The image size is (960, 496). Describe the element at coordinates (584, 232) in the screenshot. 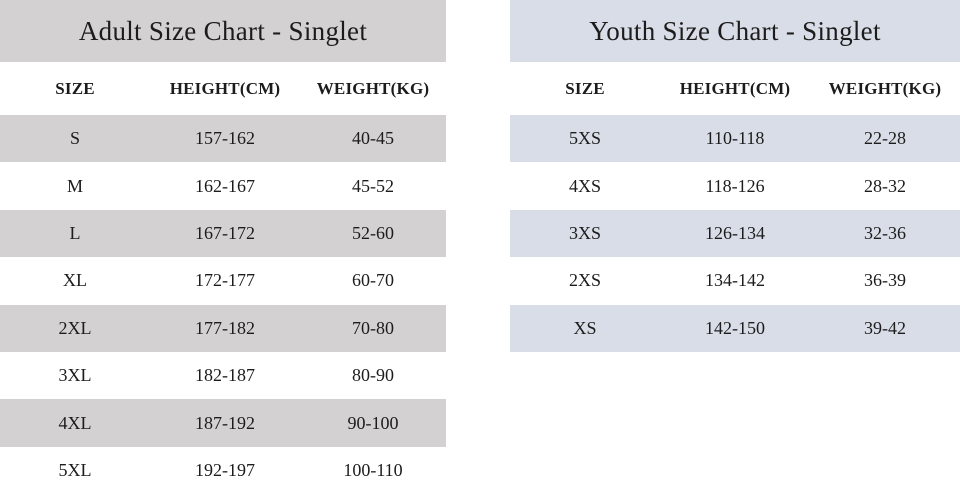

I see `size-cell: 3XS` at that location.